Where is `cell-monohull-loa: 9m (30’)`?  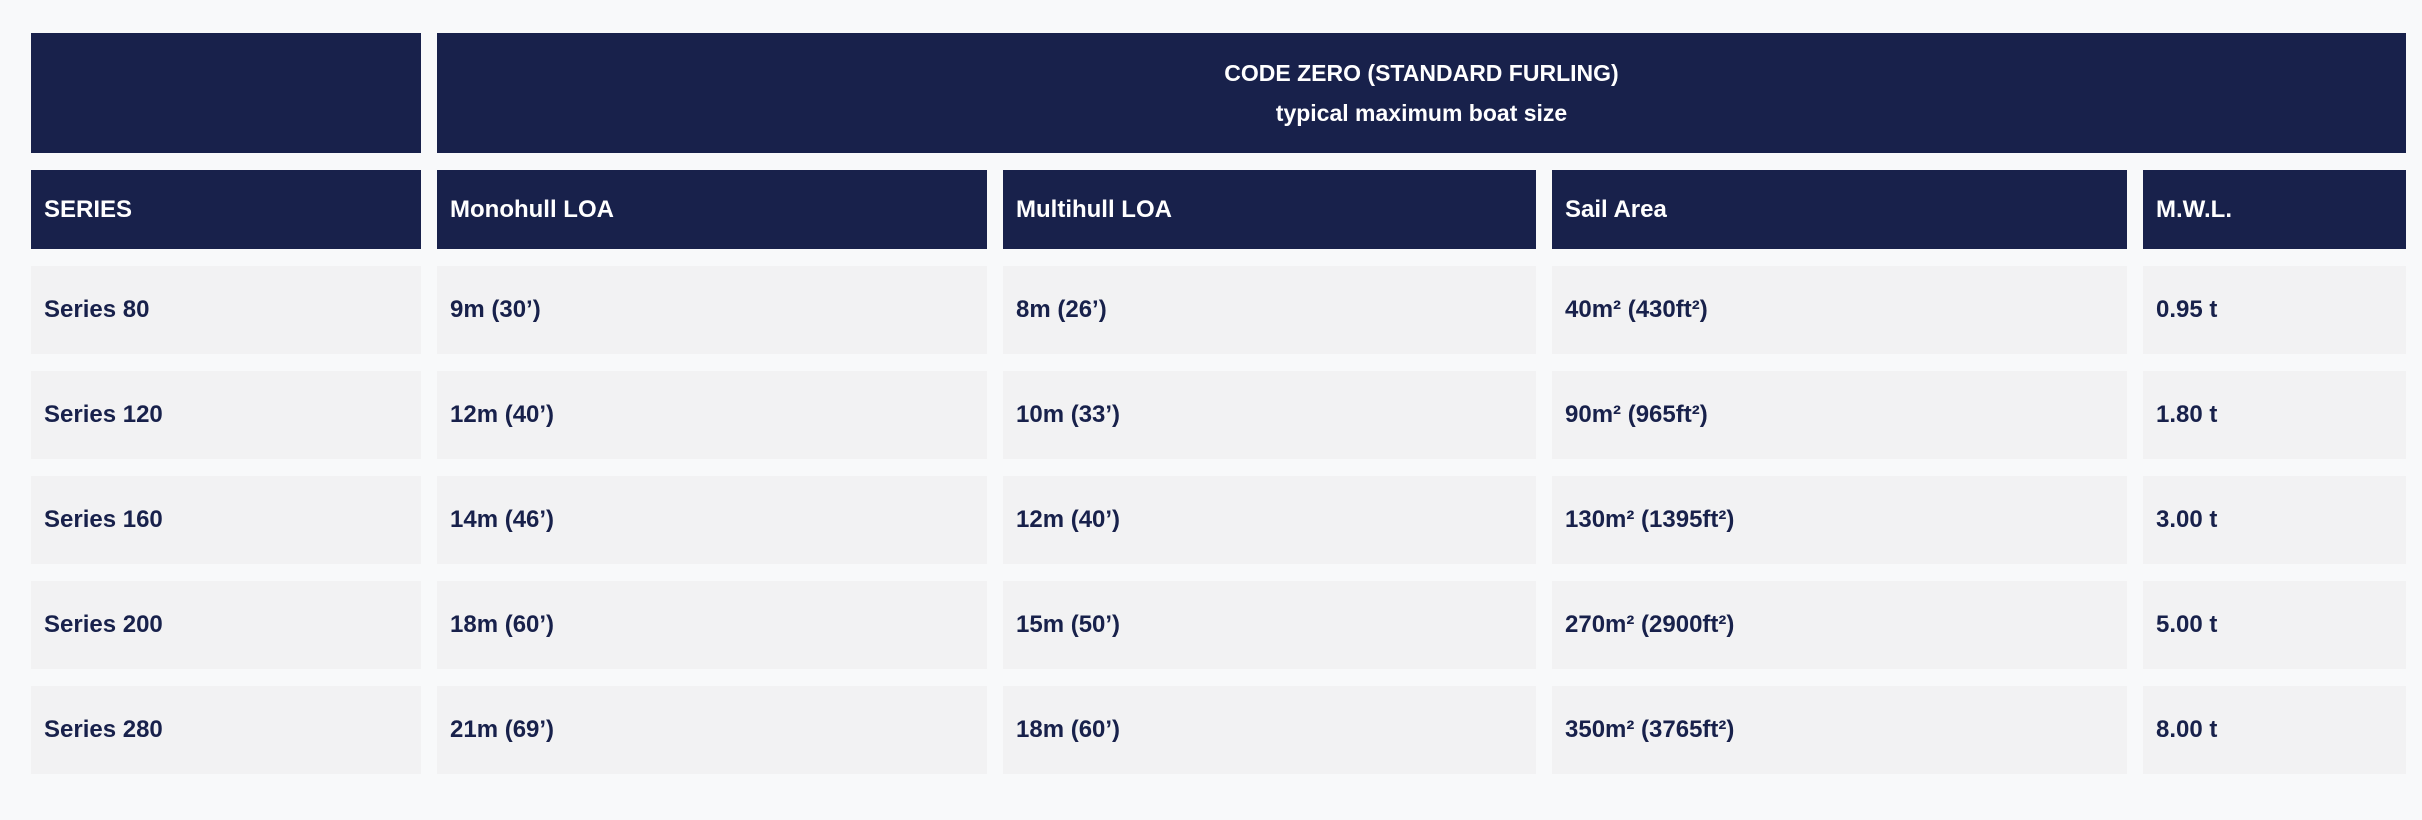
cell-monohull-loa: 9m (30’) is located at coordinates (712, 310).